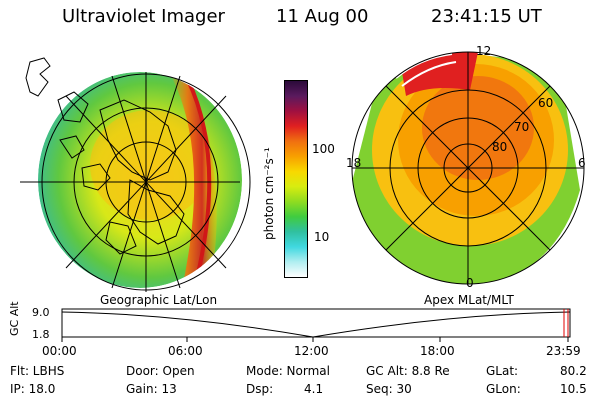  Describe the element at coordinates (33, 389) in the screenshot. I see `footer-ip: IP: 18.0` at that location.